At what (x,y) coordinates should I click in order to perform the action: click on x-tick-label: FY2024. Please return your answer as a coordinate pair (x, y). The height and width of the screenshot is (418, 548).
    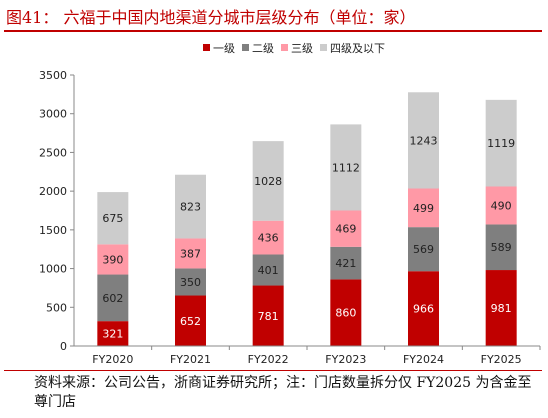
    Looking at the image, I should click on (423, 359).